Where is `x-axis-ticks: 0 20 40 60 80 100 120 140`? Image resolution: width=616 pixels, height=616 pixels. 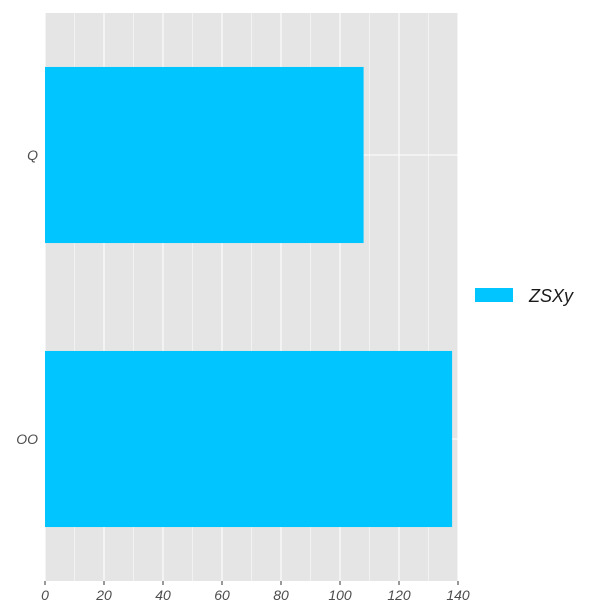 x-axis-ticks: 0 20 40 60 80 100 120 140 is located at coordinates (255, 592).